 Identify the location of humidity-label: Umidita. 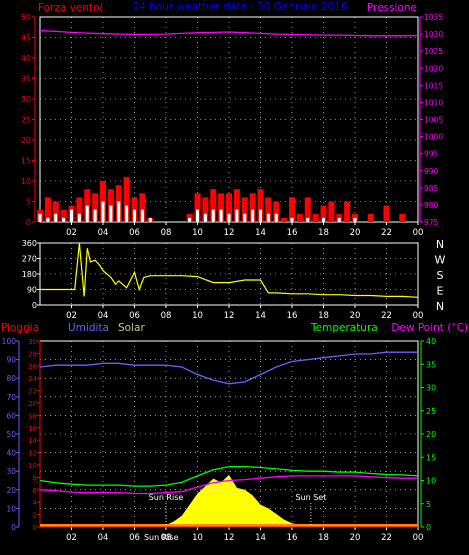
(88, 328).